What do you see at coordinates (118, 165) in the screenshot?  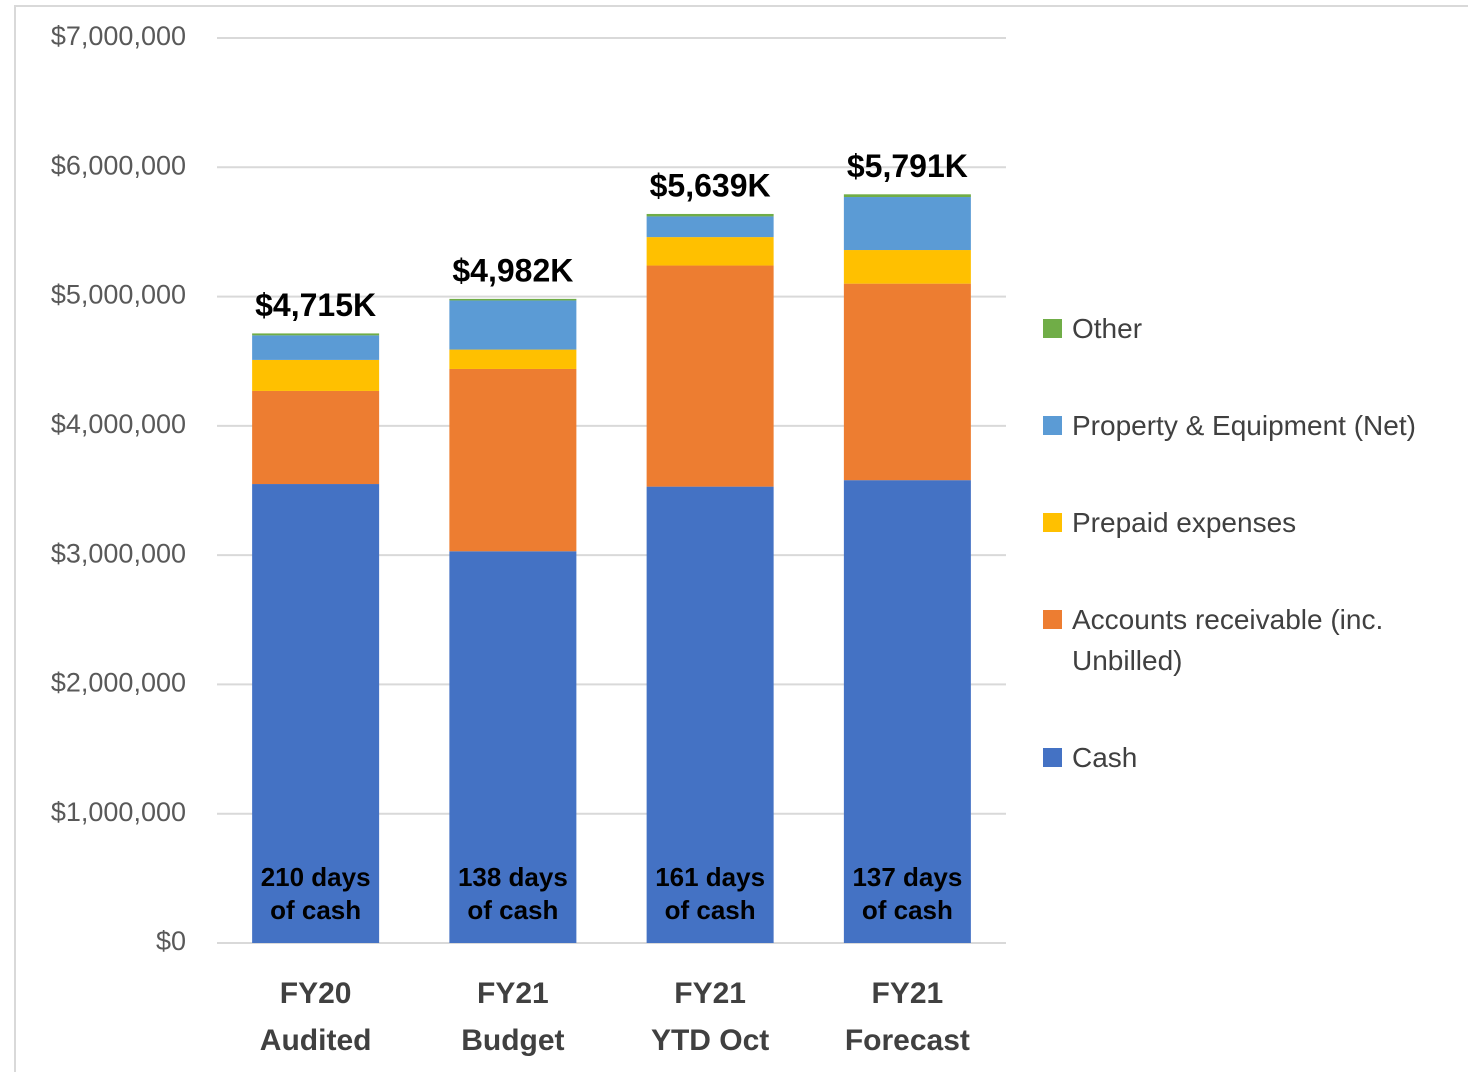 I see `y-tick-label: $6,000,000` at bounding box center [118, 165].